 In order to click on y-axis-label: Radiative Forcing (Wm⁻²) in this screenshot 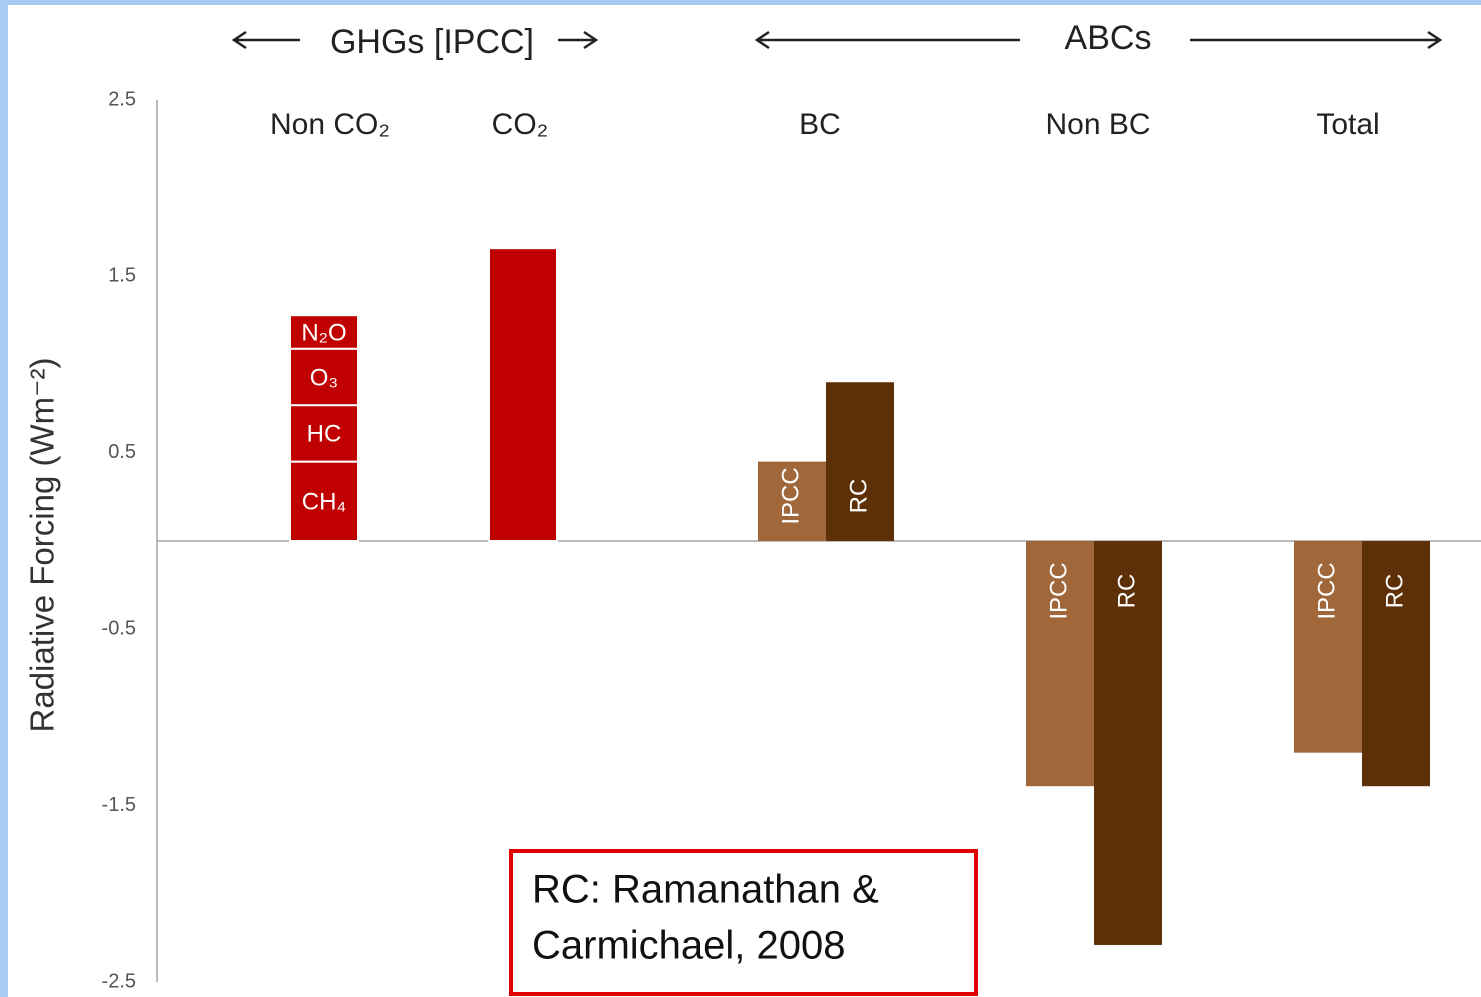, I will do `click(42, 545)`.